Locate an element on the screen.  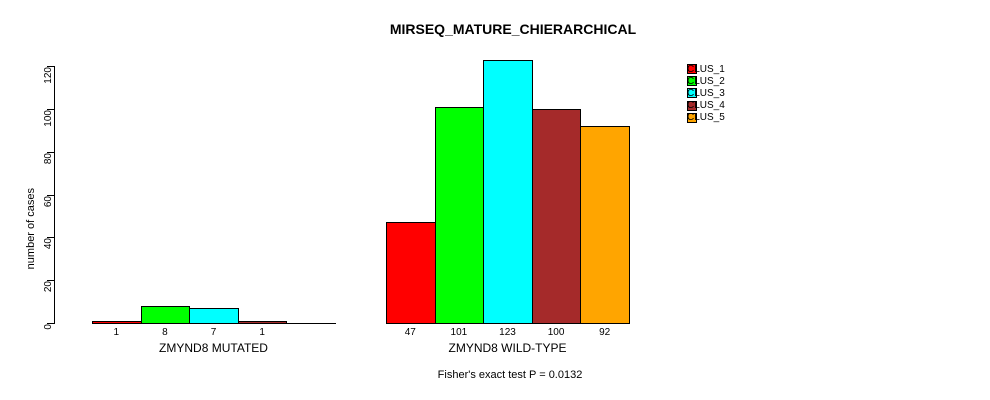
y-axis-line is located at coordinates (54, 195).